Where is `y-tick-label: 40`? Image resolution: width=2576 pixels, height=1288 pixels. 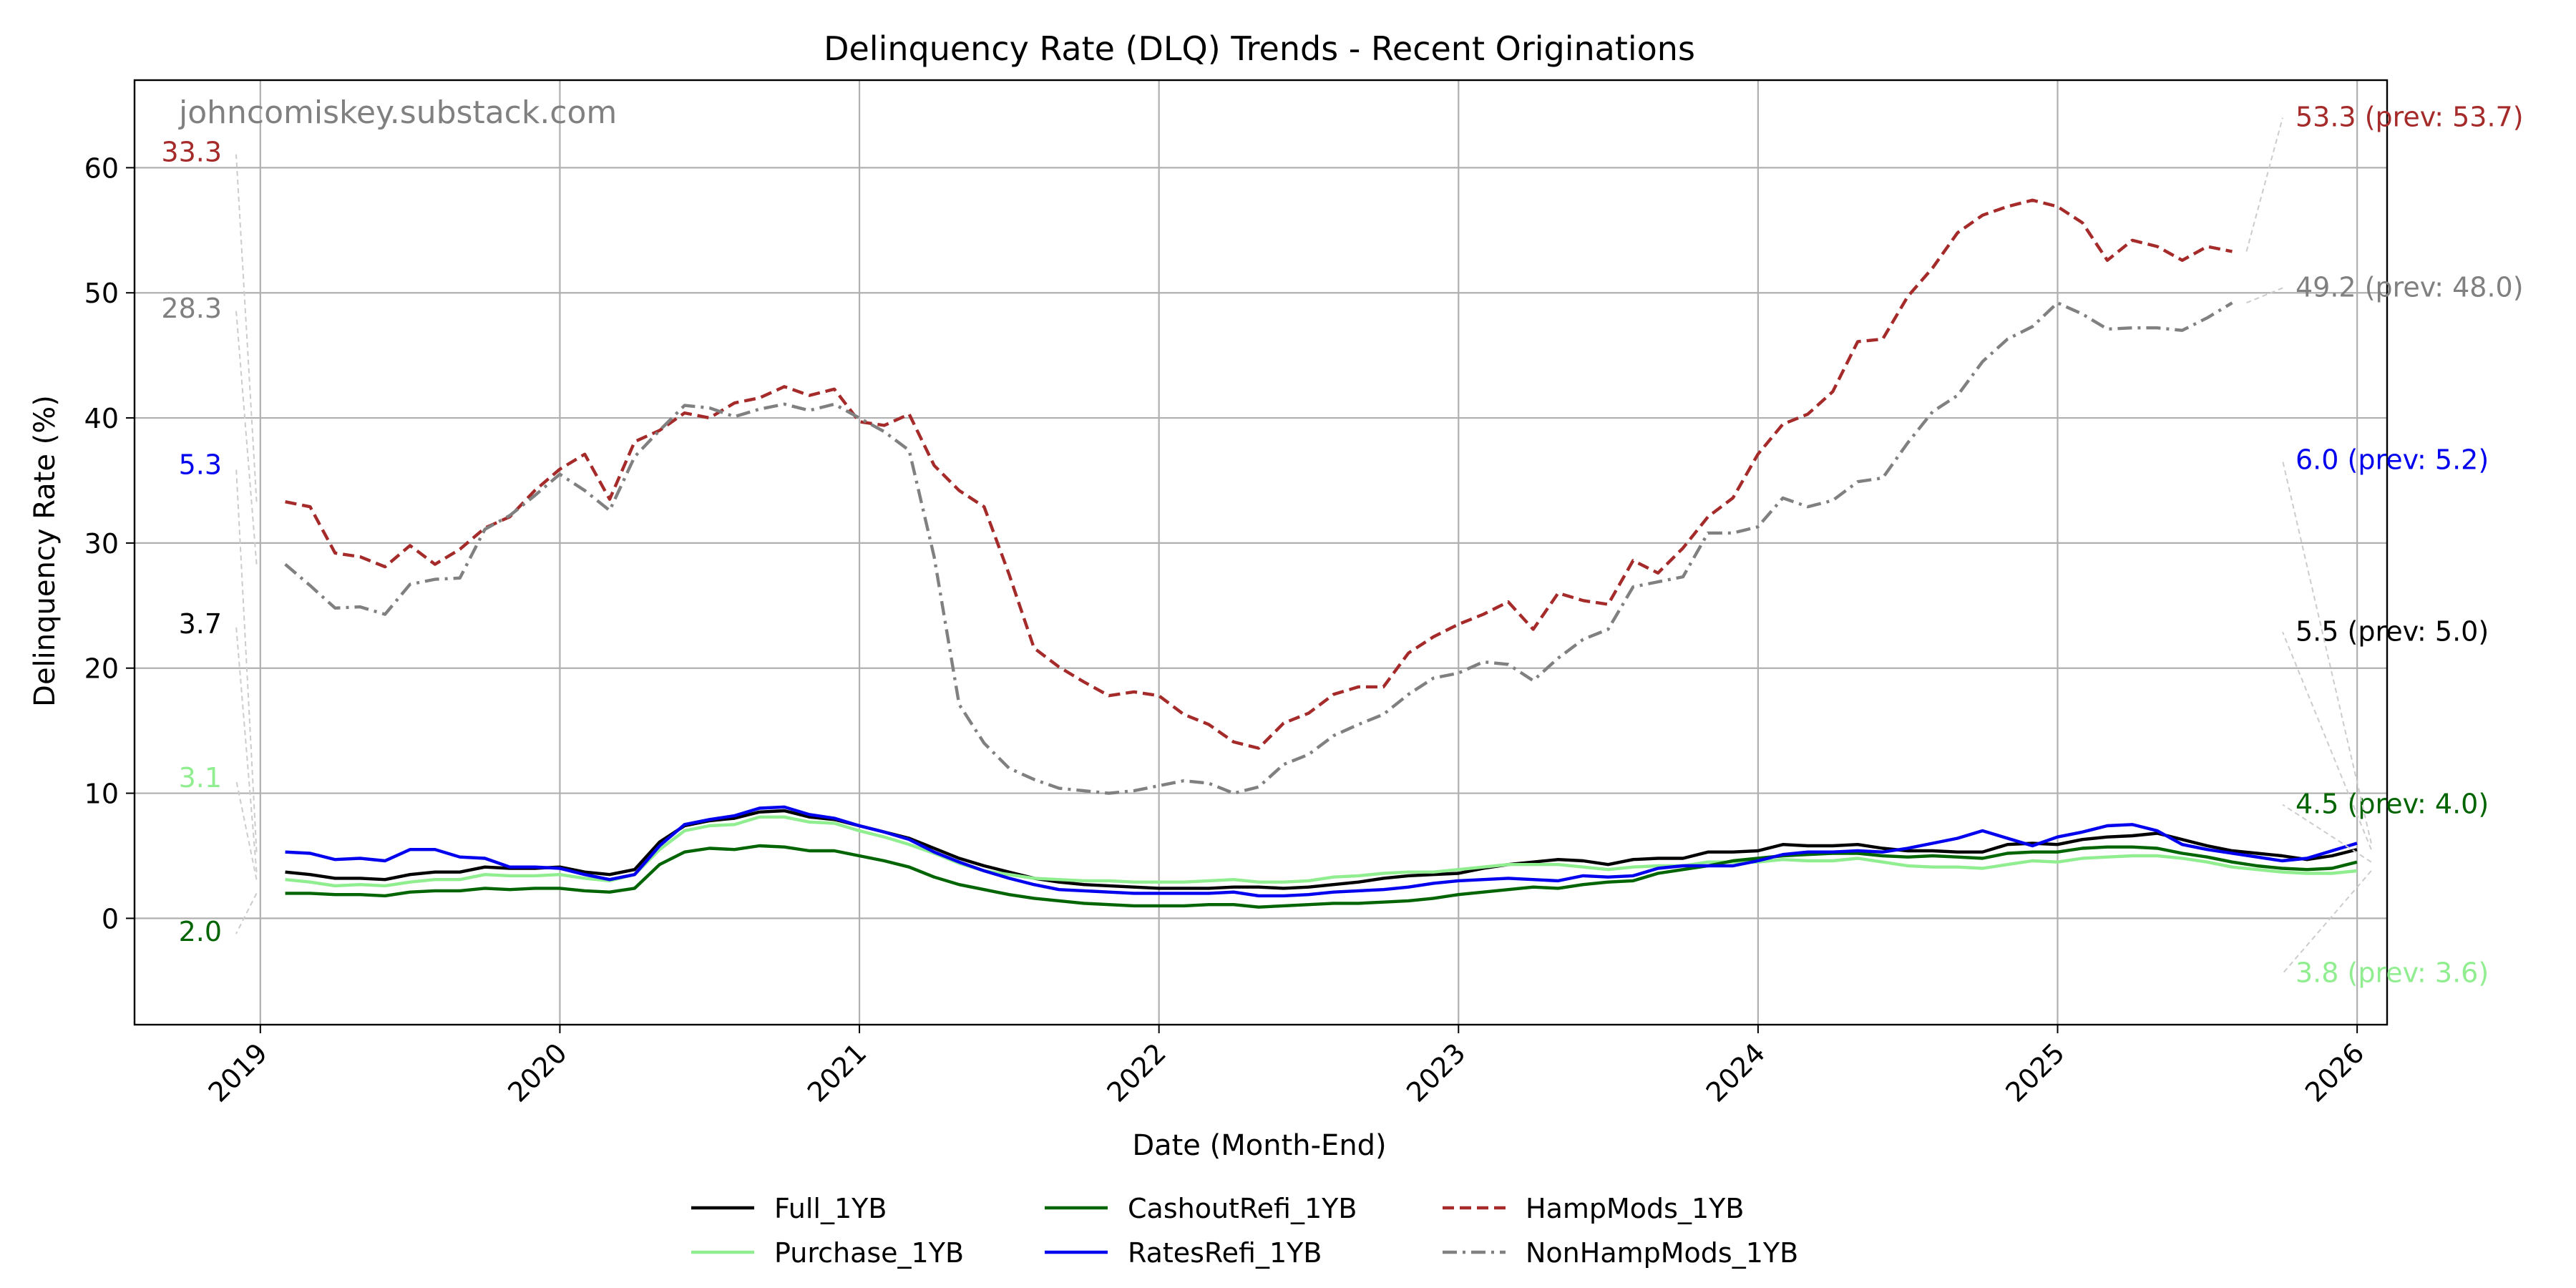
y-tick-label: 40 is located at coordinates (101, 418).